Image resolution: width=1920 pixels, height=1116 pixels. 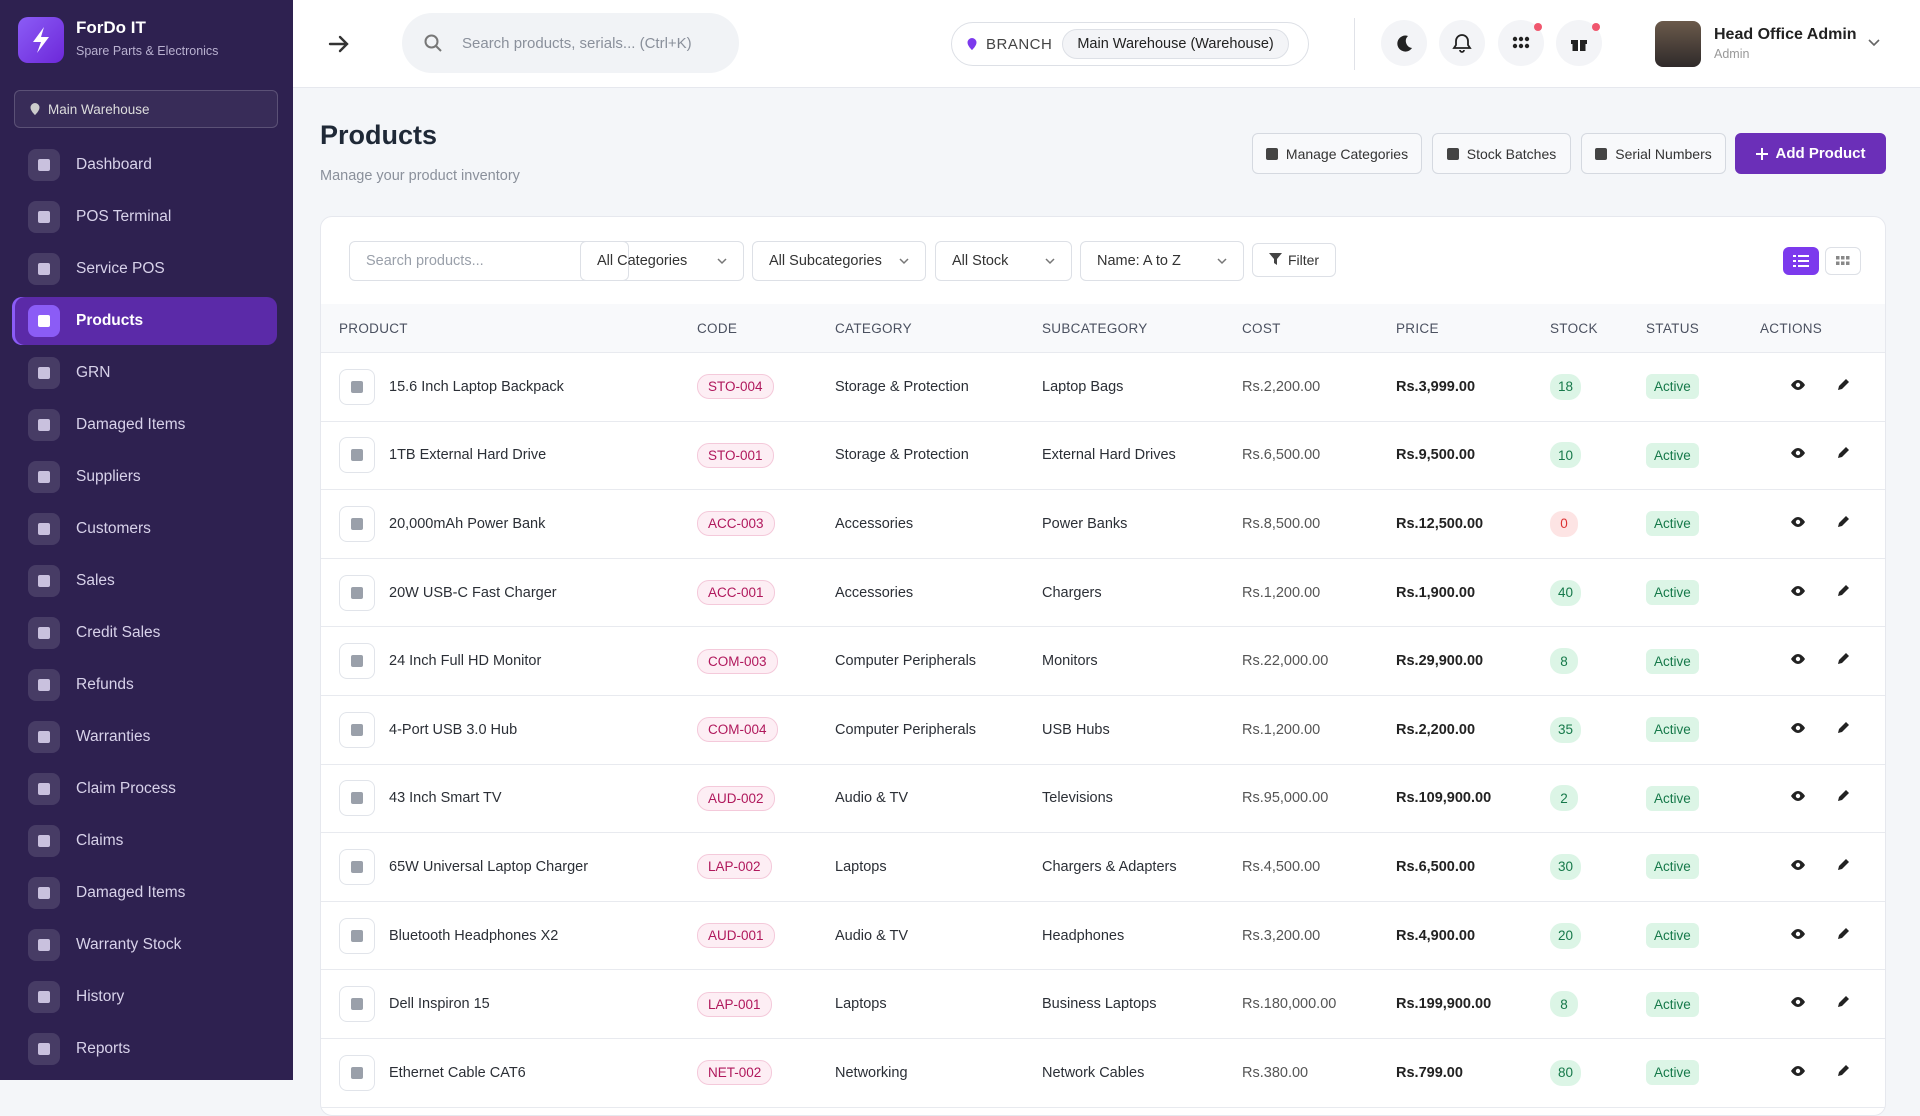 I want to click on moon-icon, so click(x=1404, y=43).